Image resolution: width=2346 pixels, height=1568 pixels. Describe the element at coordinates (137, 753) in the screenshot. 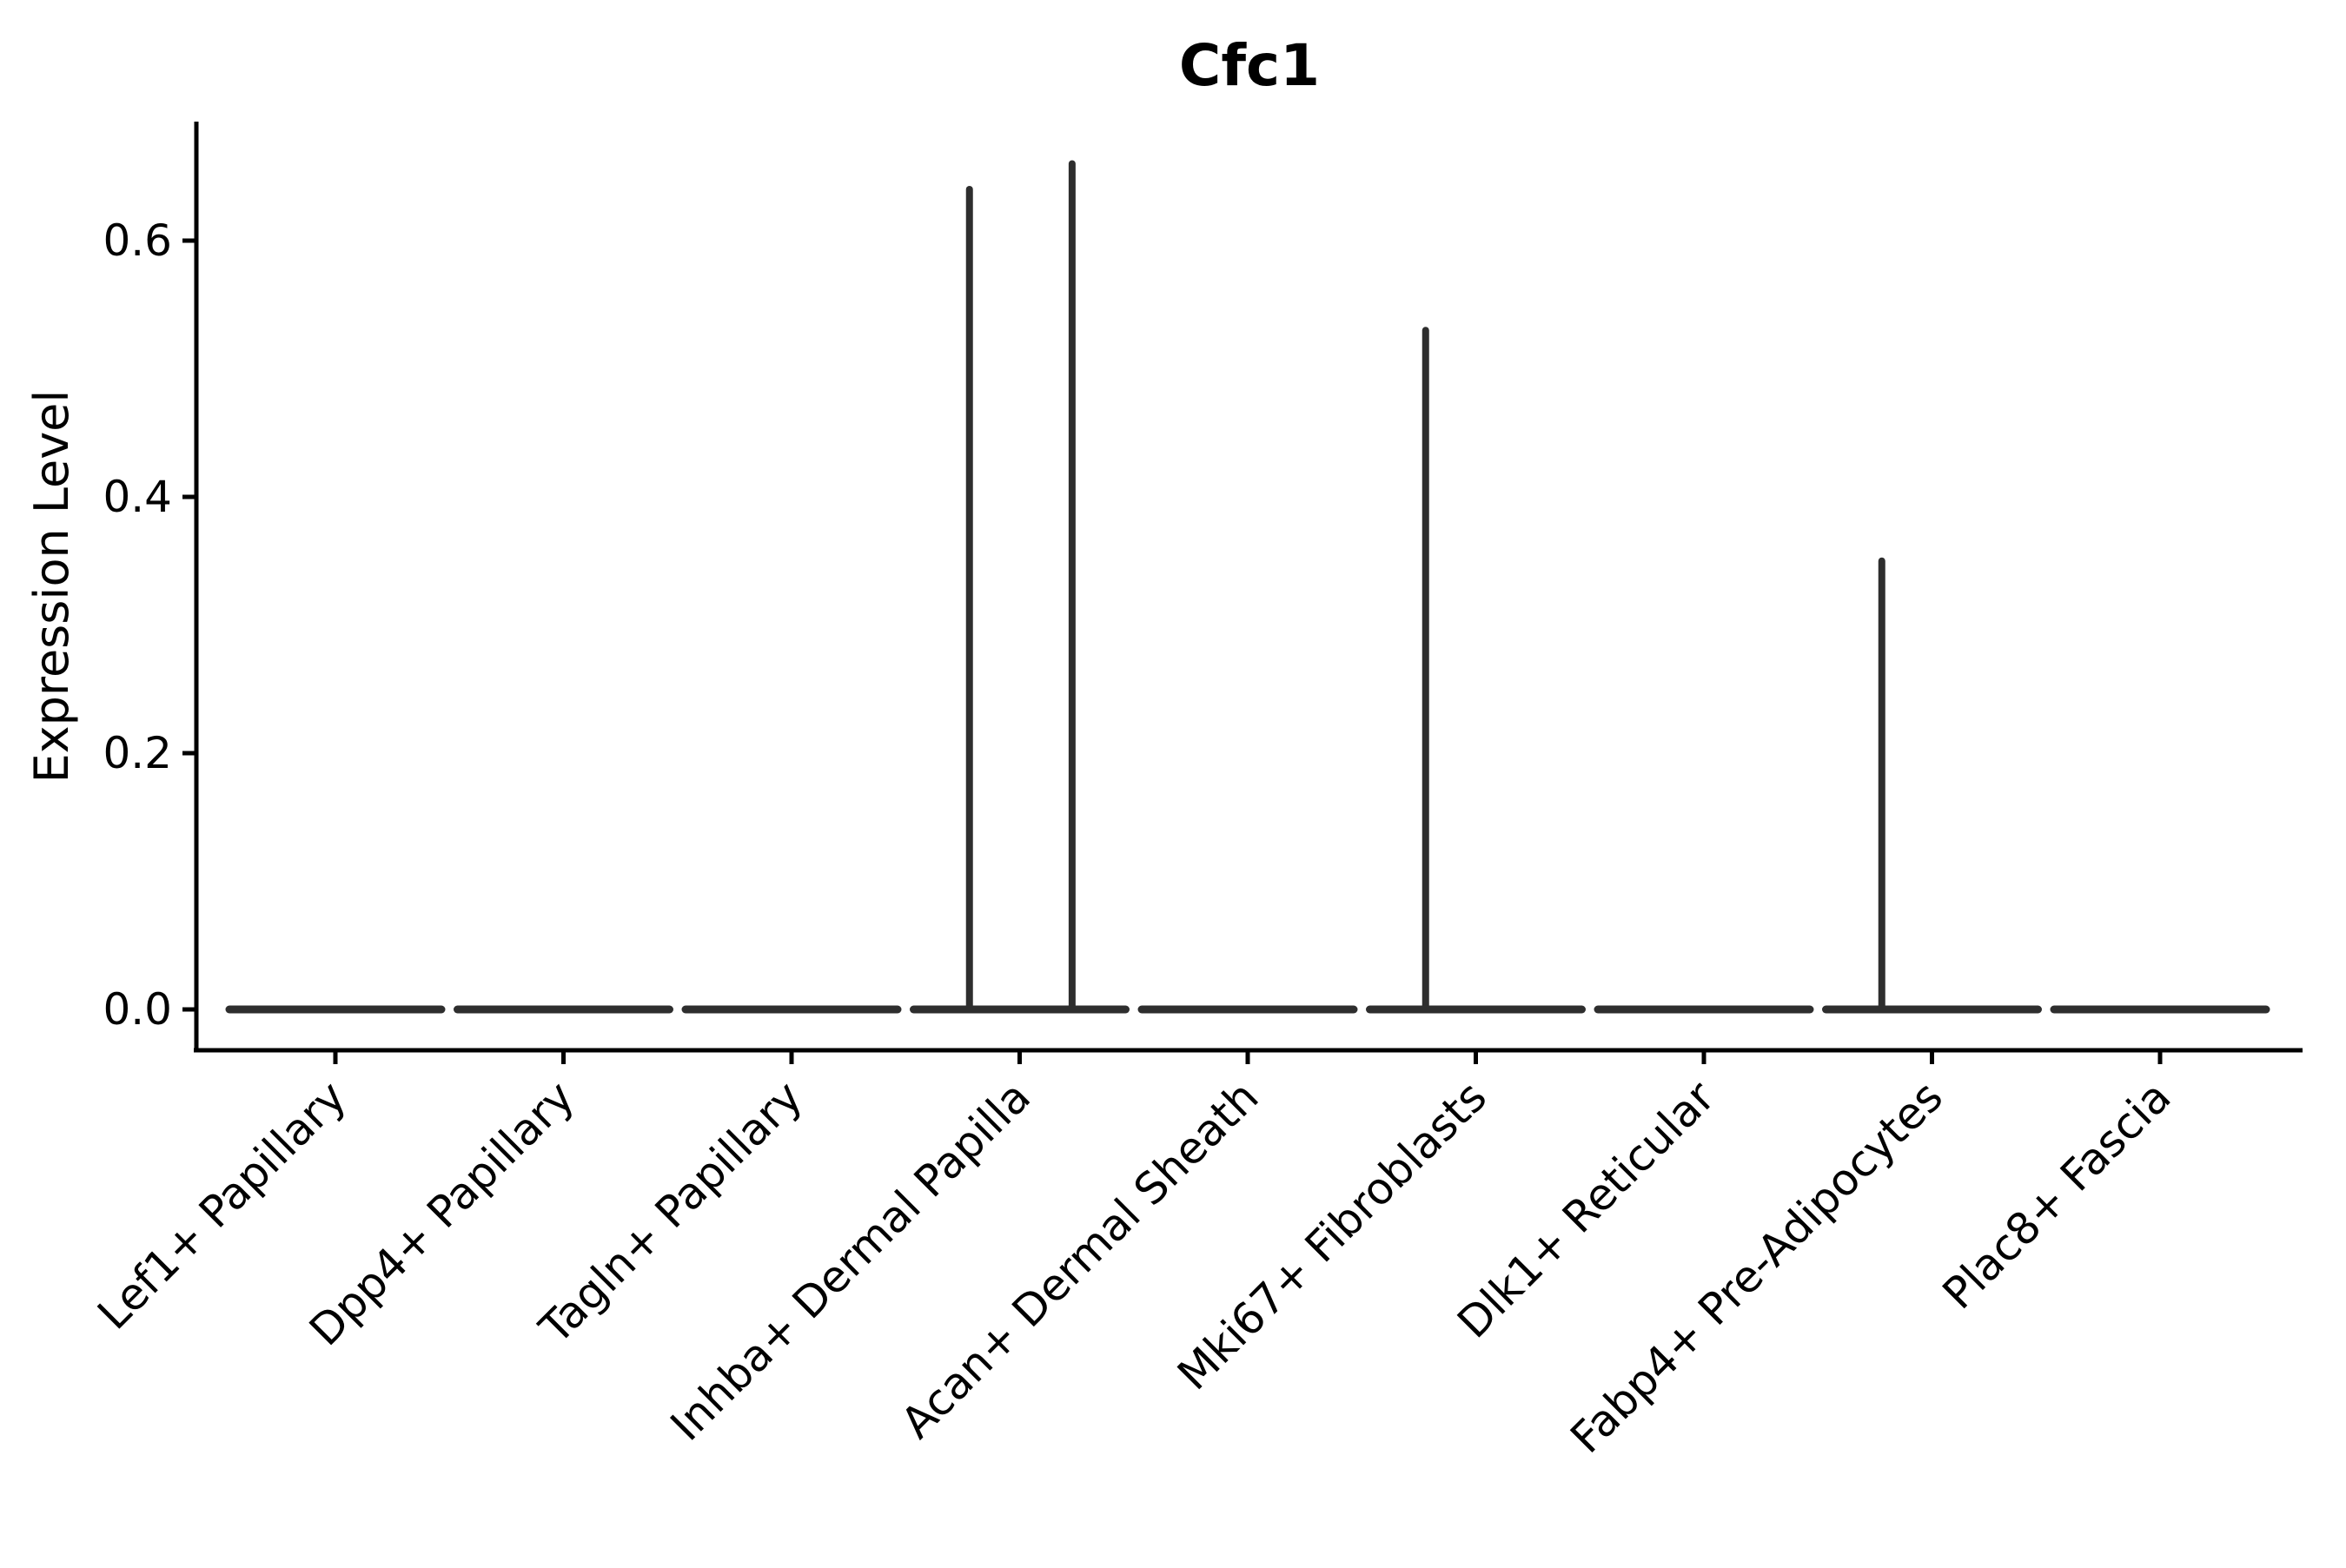

I see `y-tick-label: 0.2` at that location.